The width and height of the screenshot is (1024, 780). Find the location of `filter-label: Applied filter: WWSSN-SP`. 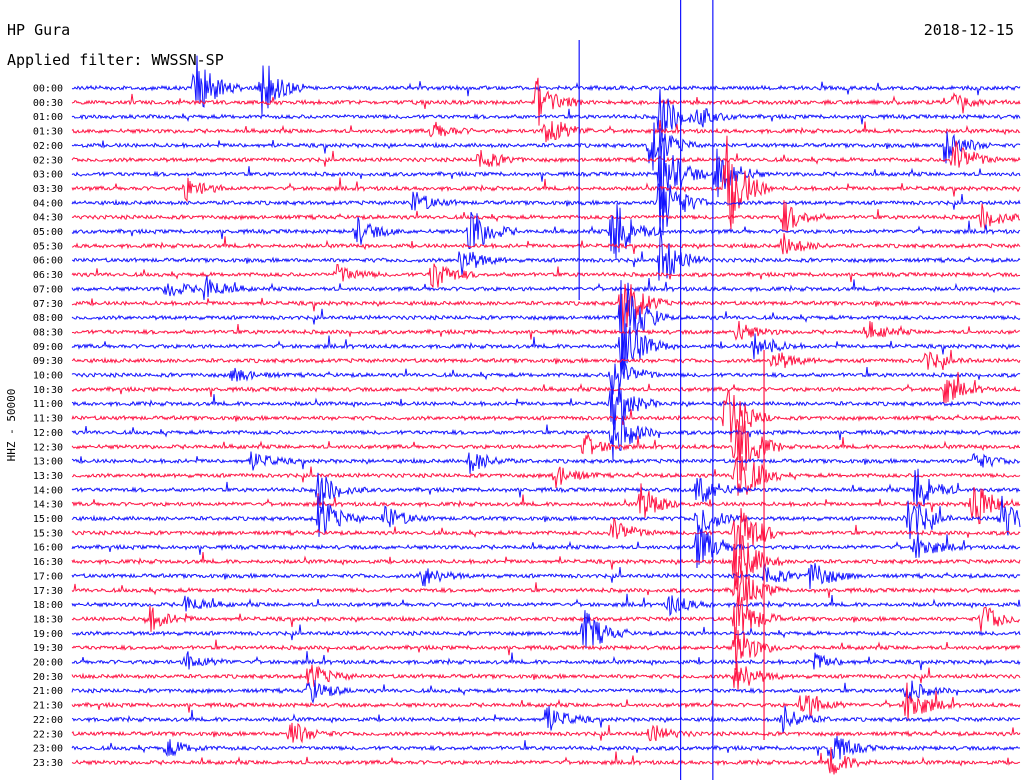

filter-label: Applied filter: WWSSN-SP is located at coordinates (115, 60).